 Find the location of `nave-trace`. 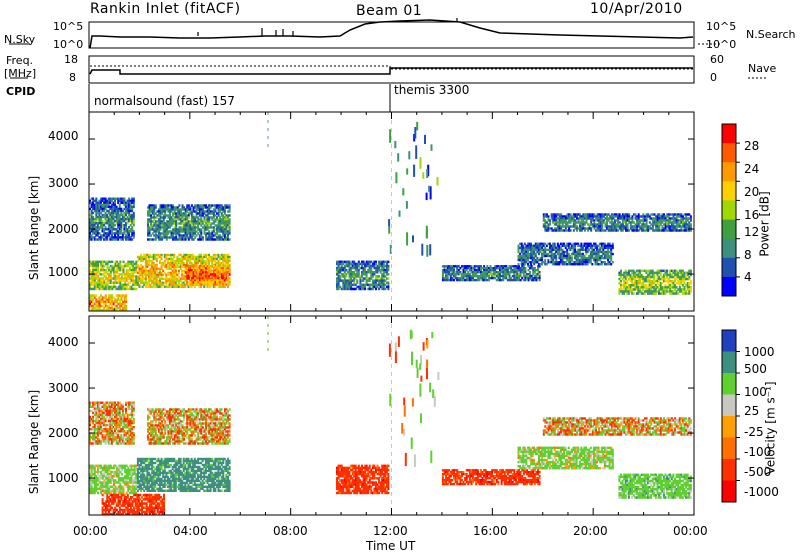

nave-trace is located at coordinates (391, 67).